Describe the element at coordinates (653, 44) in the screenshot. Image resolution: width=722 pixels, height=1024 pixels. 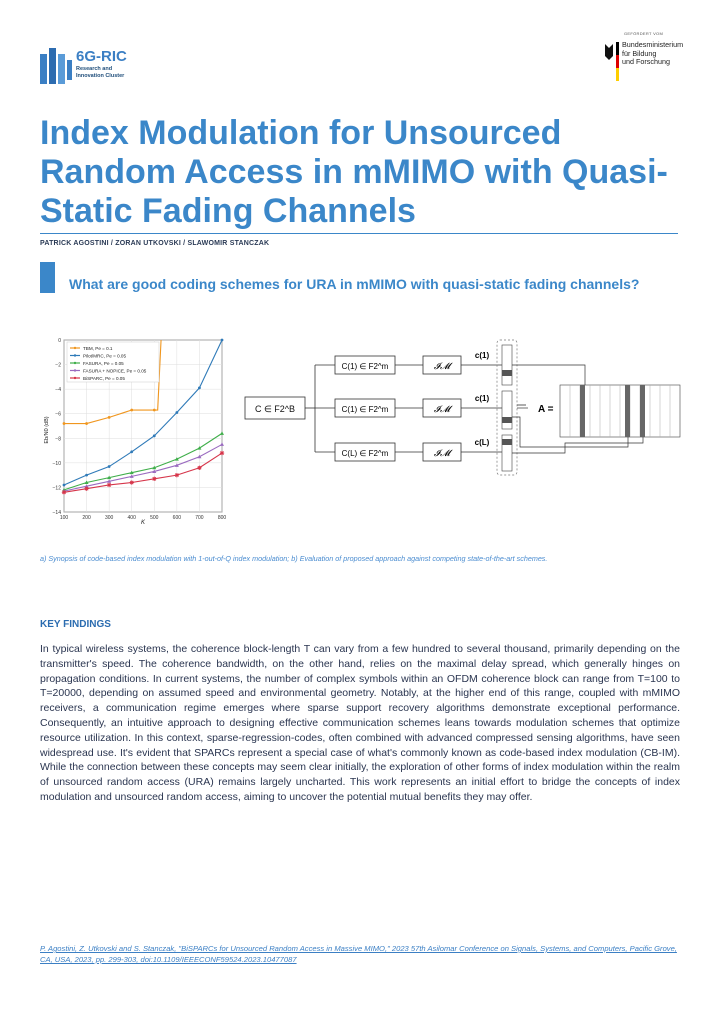
I see `ministry-line1: Bundesministerium` at that location.